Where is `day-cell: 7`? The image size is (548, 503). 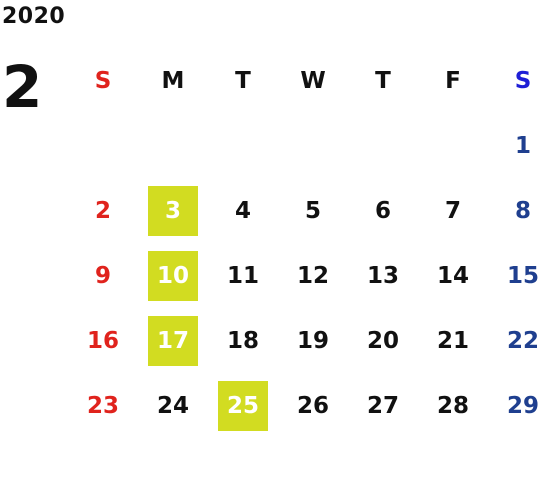 day-cell: 7 is located at coordinates (453, 210).